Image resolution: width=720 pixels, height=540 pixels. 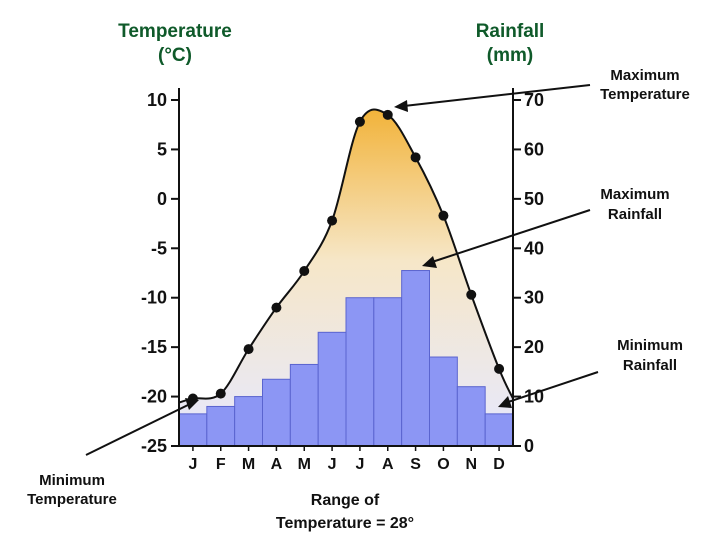 I want to click on left-axis-title-line1: Temperature, so click(x=175, y=31).